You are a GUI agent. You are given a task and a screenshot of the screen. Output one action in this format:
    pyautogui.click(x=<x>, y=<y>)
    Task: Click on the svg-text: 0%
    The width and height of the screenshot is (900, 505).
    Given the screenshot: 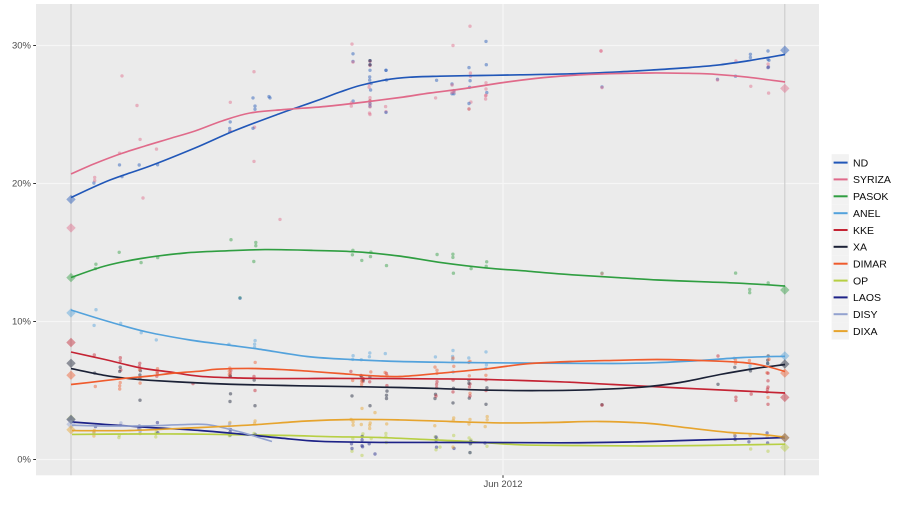 What is the action you would take?
    pyautogui.click(x=24, y=460)
    